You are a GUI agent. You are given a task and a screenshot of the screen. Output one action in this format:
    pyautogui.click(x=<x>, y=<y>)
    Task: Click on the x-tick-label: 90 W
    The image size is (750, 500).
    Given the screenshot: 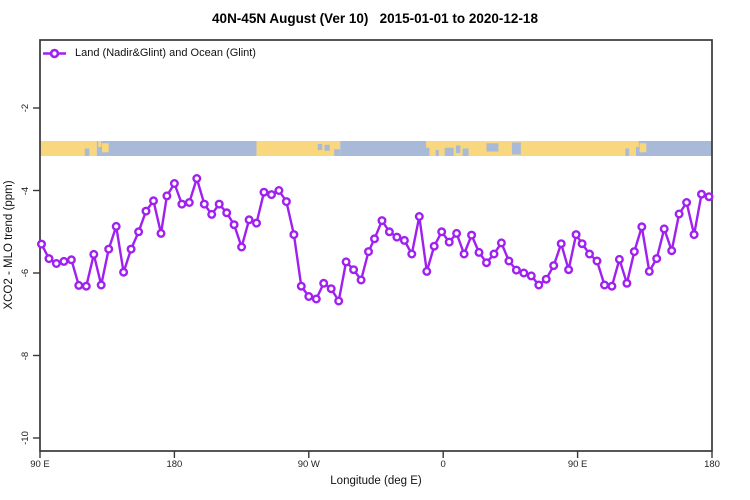 What is the action you would take?
    pyautogui.click(x=308, y=464)
    